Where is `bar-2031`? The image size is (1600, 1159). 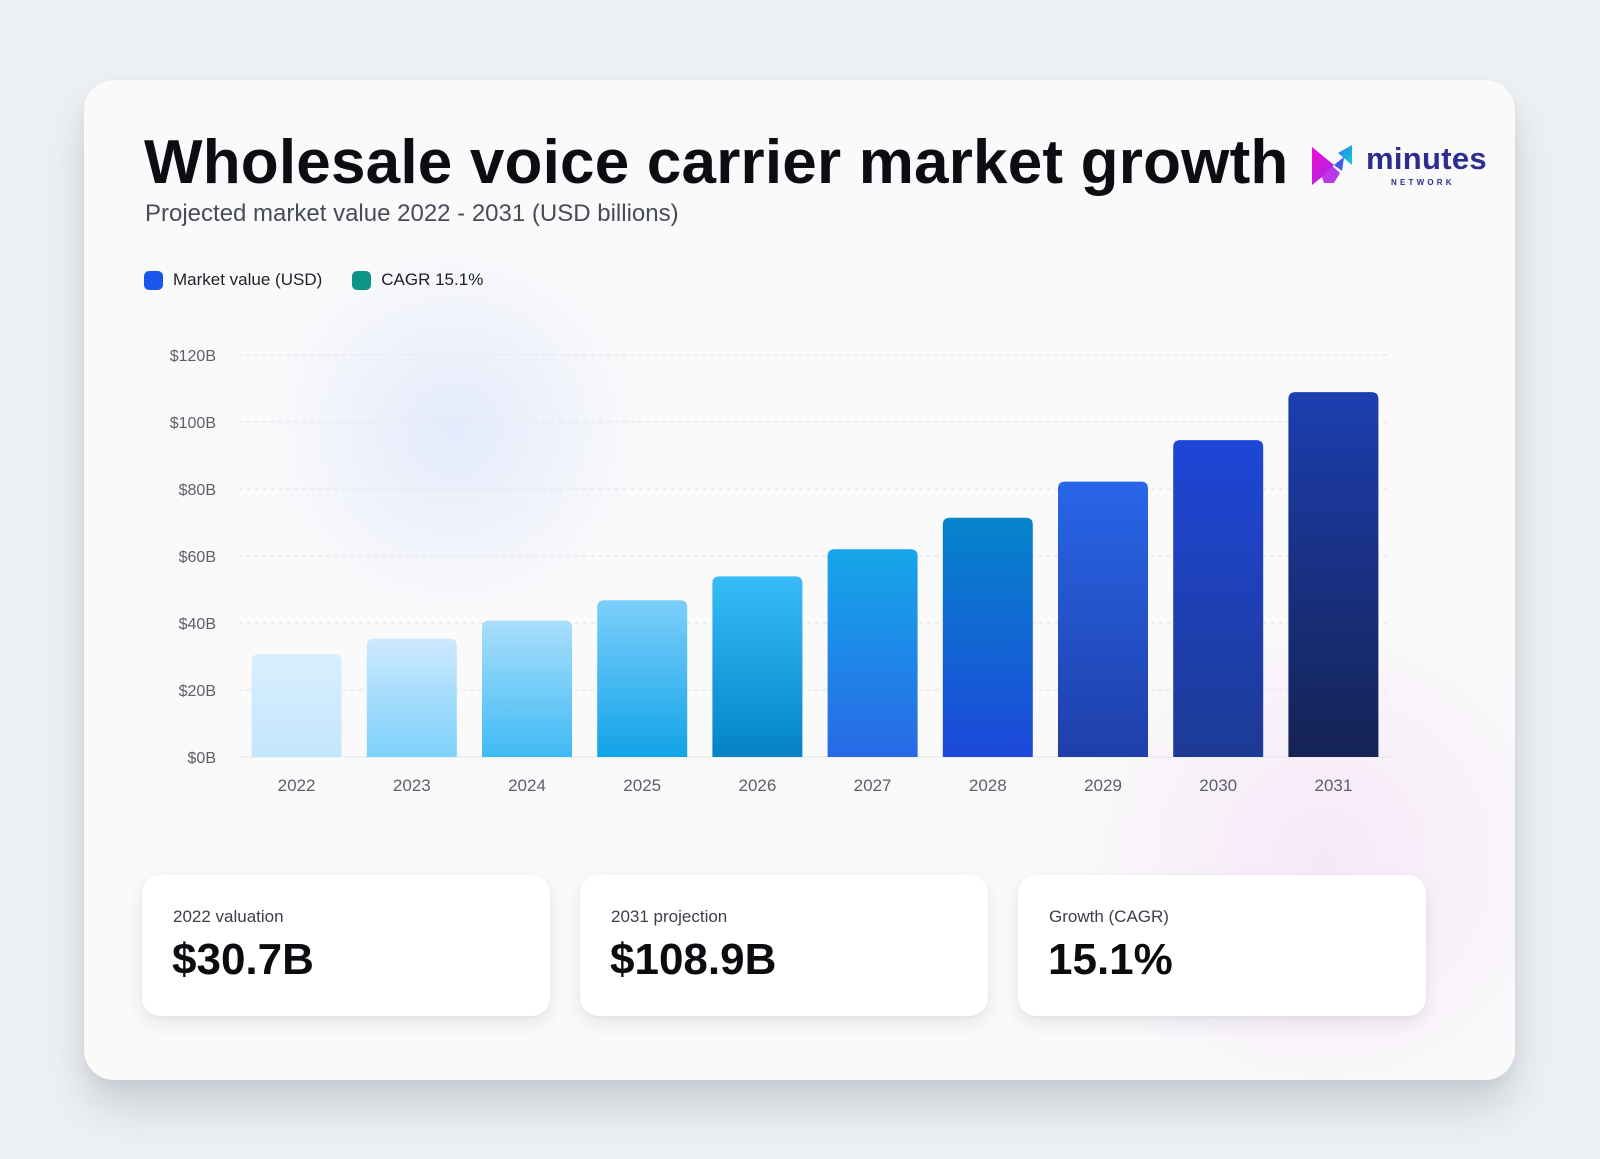 bar-2031 is located at coordinates (1333, 574).